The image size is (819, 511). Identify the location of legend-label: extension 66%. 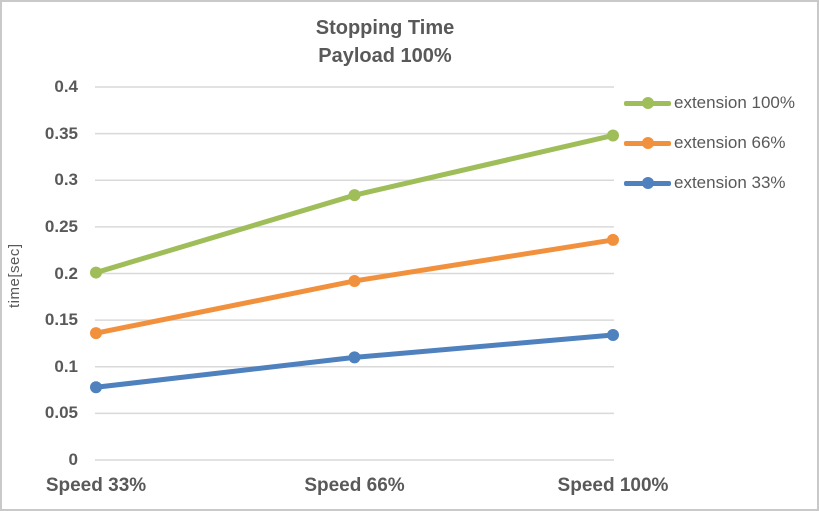
(730, 142).